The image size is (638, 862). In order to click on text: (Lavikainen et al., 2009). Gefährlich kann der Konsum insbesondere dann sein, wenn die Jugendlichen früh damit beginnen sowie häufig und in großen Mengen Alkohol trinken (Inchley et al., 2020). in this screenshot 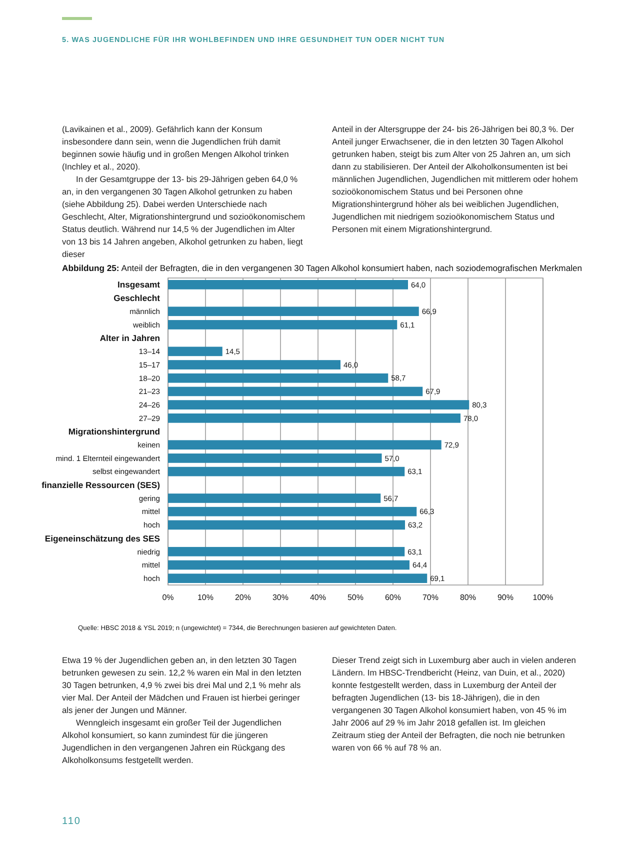, I will do `click(176, 148)`.